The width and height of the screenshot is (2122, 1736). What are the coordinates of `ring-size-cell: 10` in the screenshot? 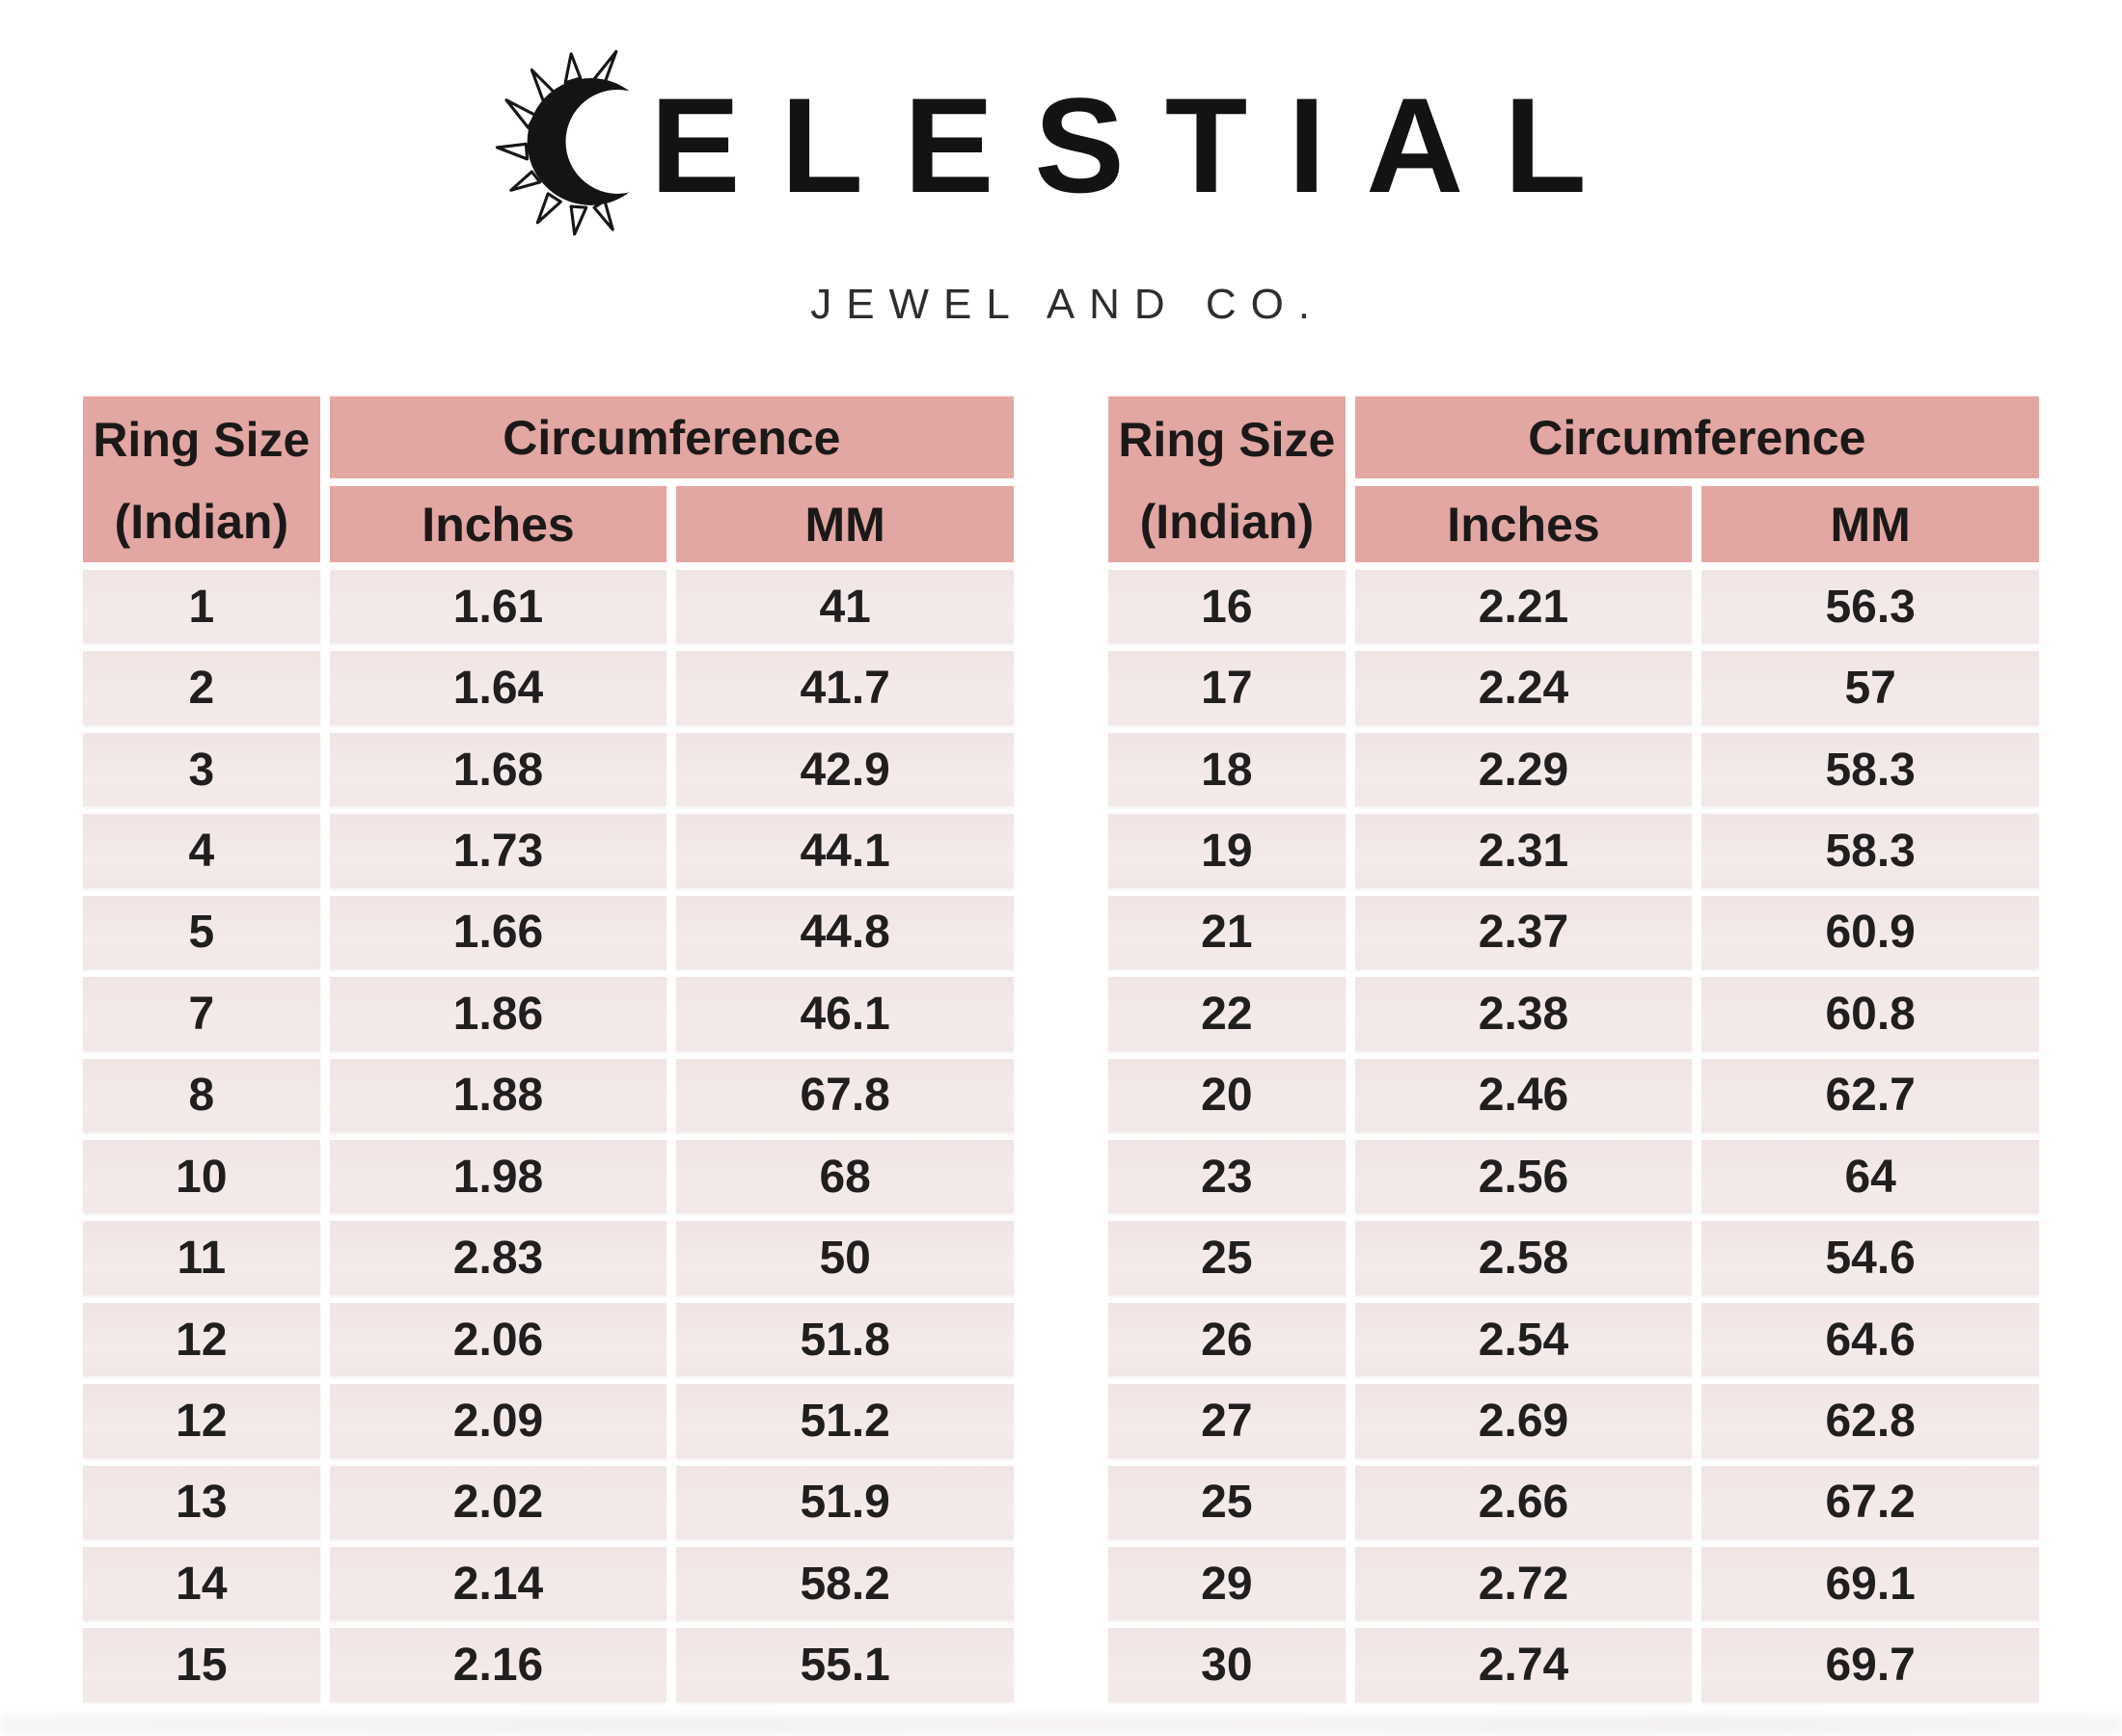 It's located at (202, 1176).